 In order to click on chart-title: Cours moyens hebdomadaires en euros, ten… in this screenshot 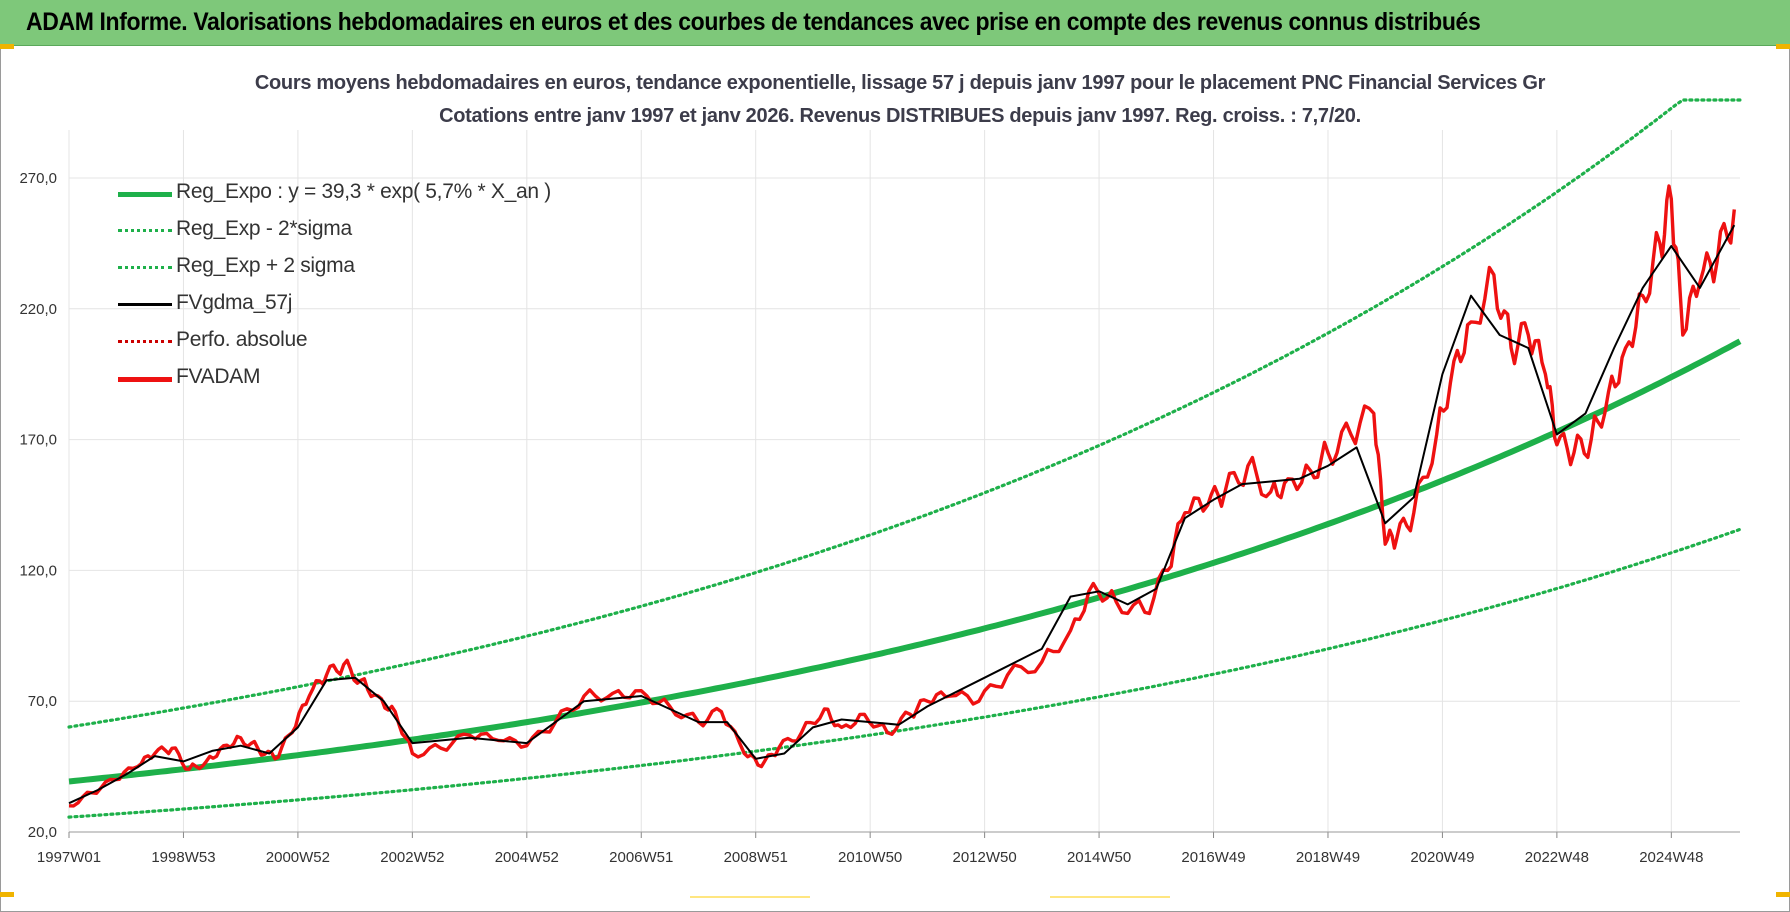, I will do `click(900, 83)`.